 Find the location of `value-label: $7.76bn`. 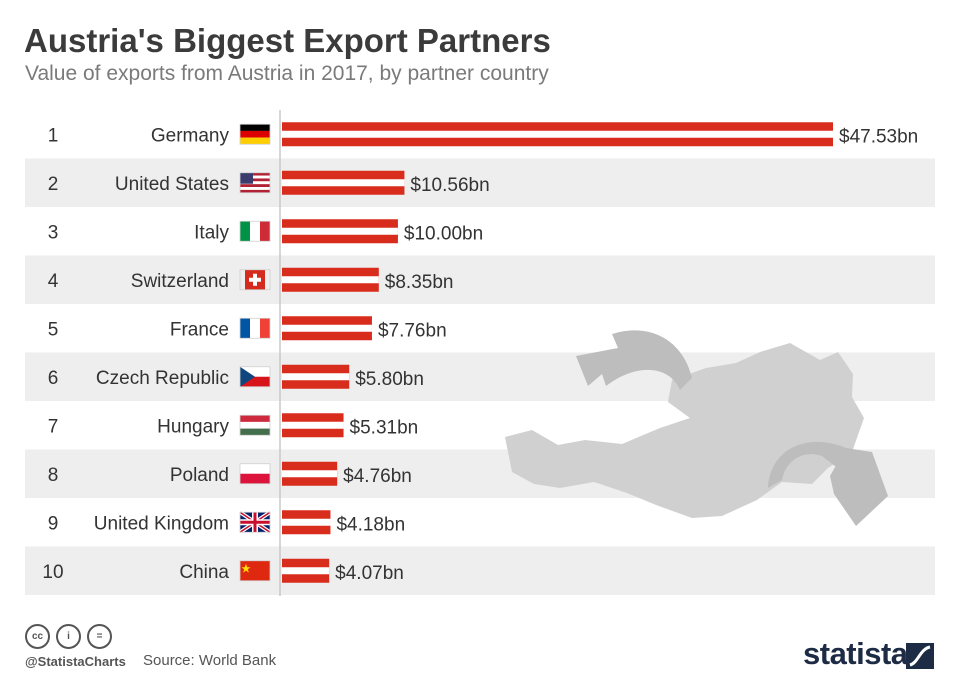

value-label: $7.76bn is located at coordinates (412, 330).